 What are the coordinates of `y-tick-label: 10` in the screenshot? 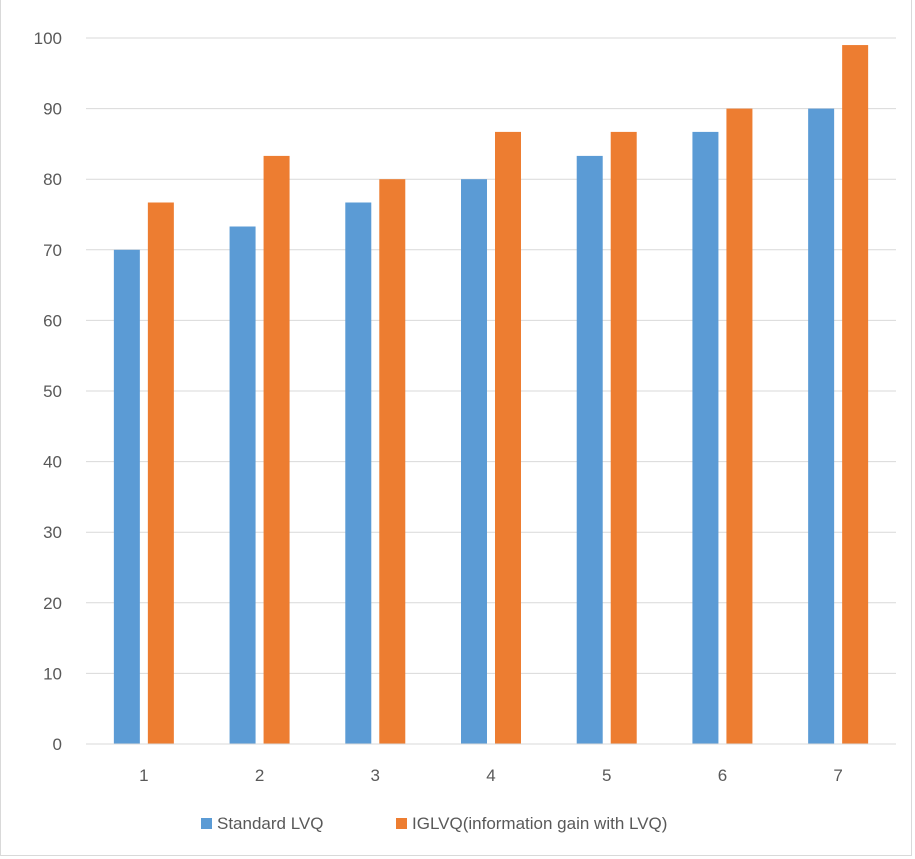 It's located at (52, 673).